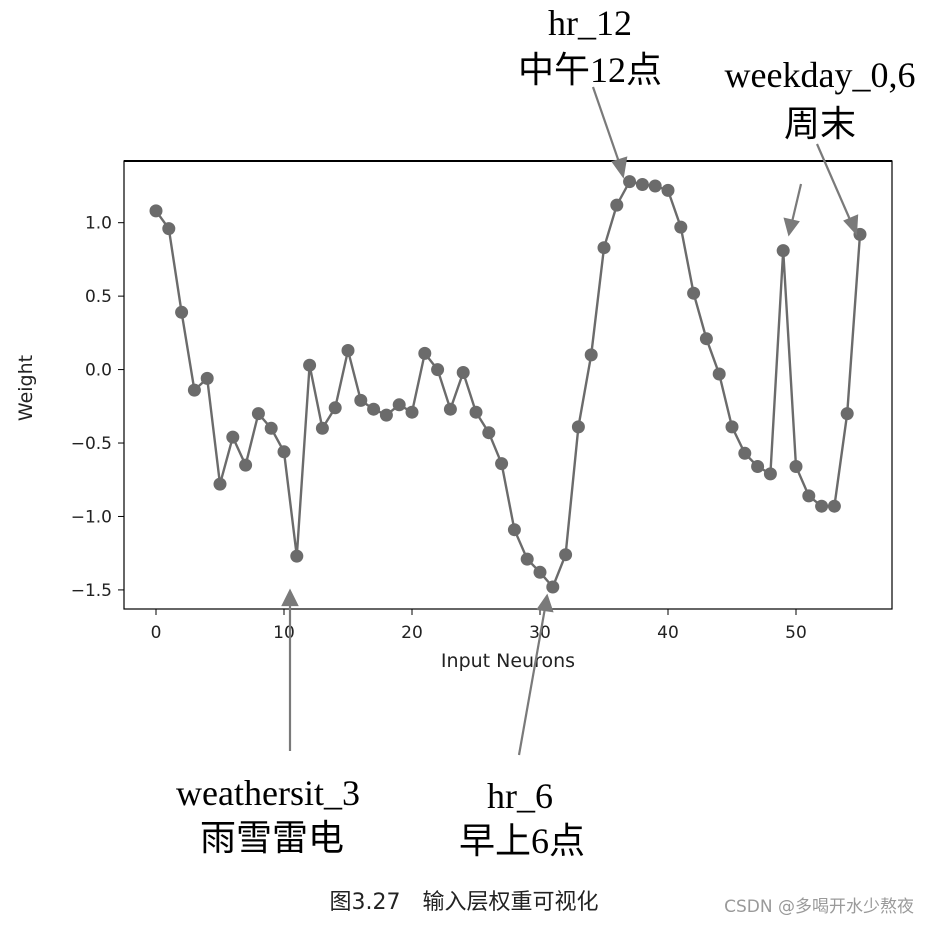 The image size is (929, 925). Describe the element at coordinates (26, 388) in the screenshot. I see `y-axis-label: Weight` at that location.